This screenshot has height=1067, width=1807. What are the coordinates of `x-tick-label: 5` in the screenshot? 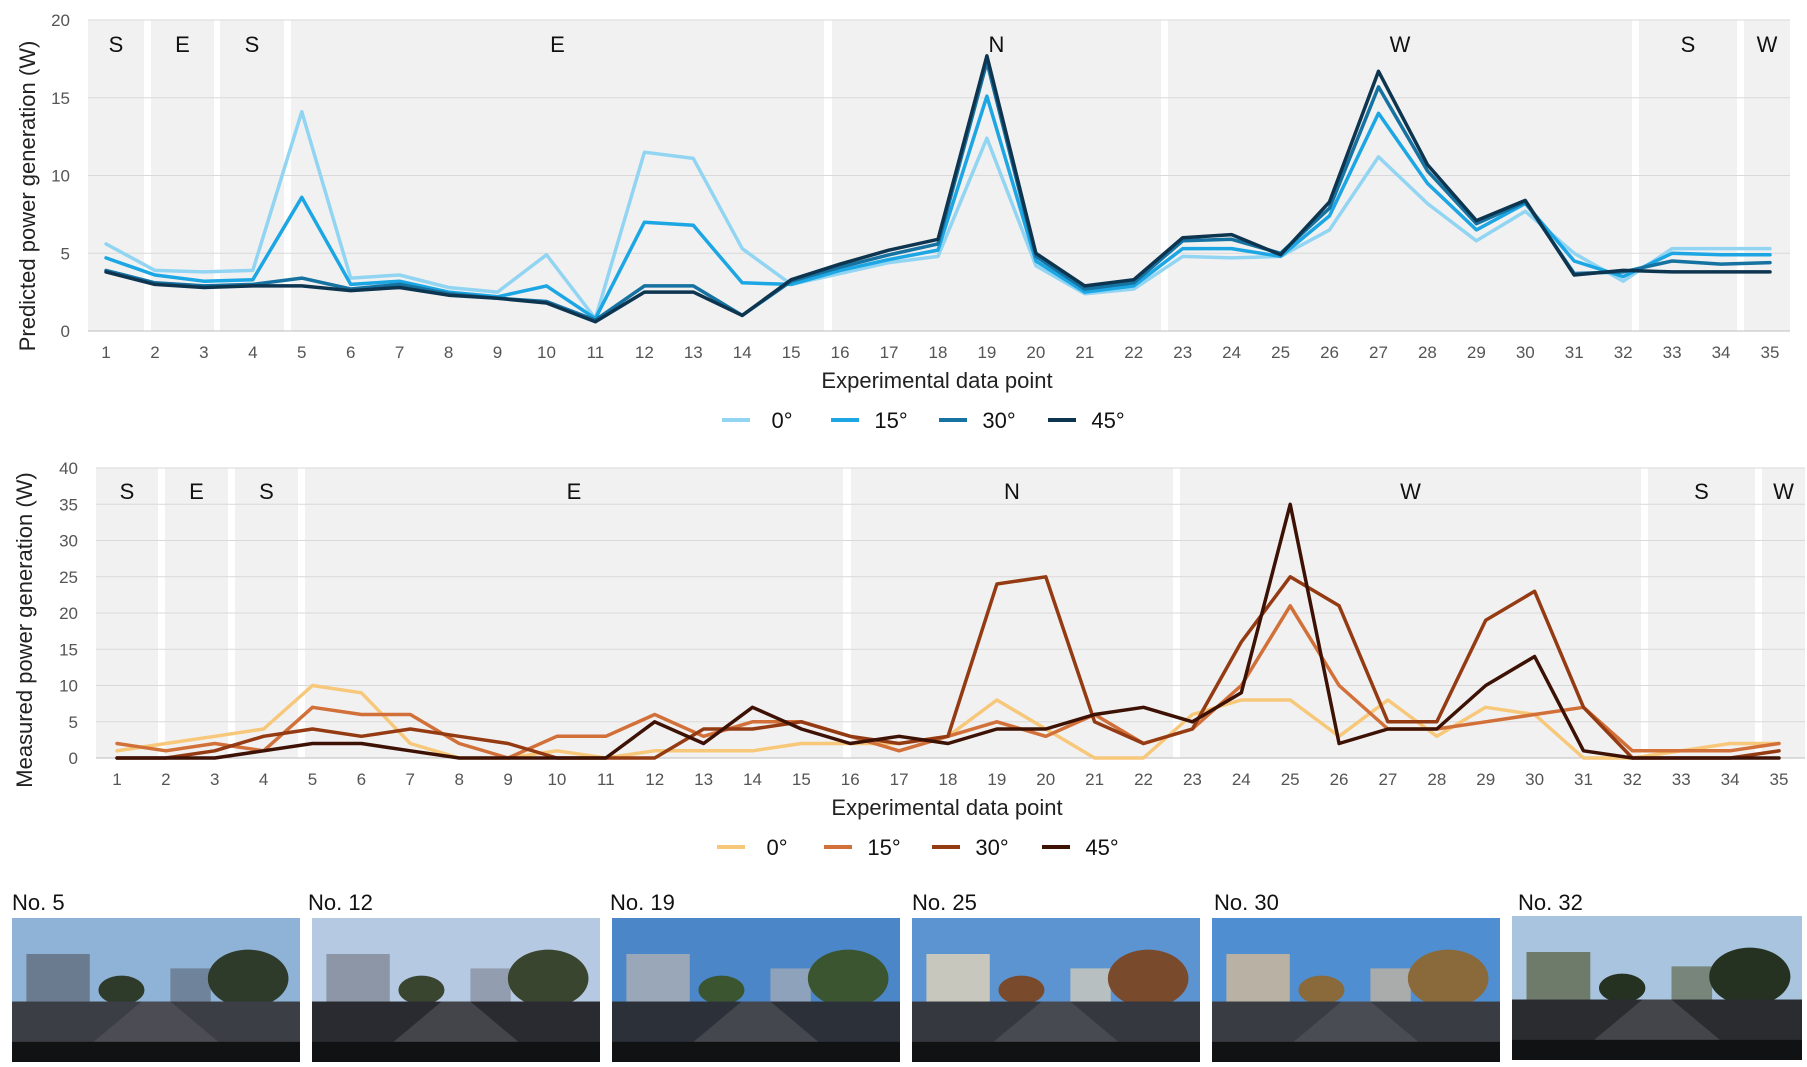 It's located at (312, 779).